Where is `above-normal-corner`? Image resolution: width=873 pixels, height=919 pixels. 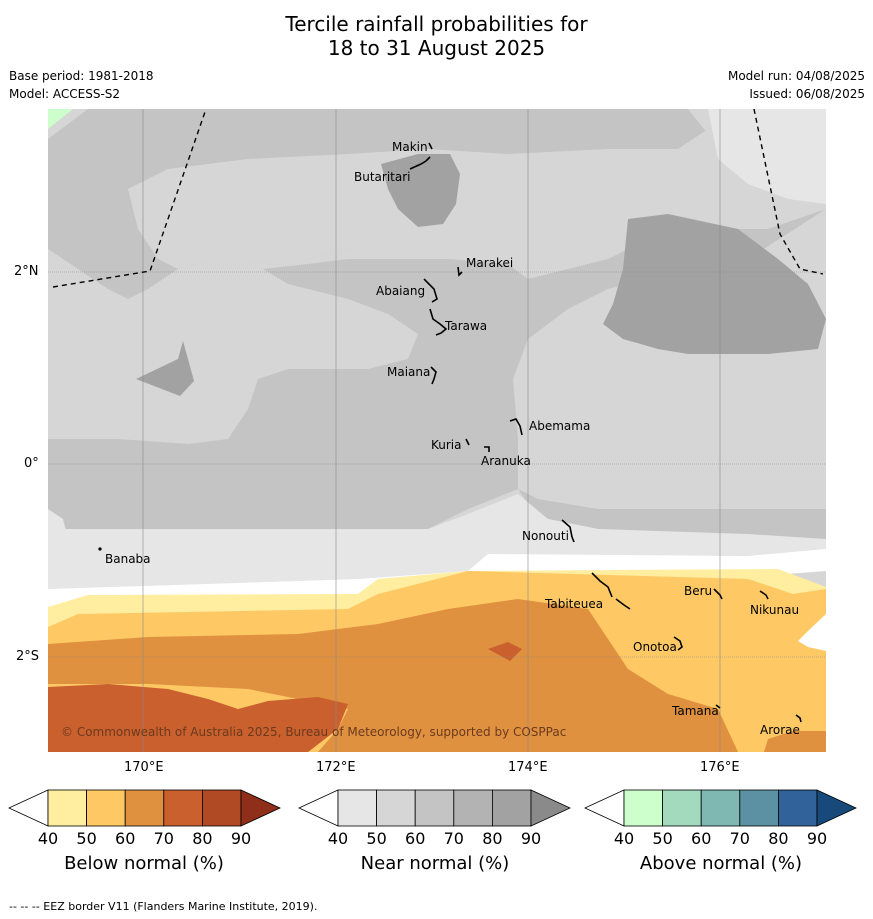 above-normal-corner is located at coordinates (60, 119).